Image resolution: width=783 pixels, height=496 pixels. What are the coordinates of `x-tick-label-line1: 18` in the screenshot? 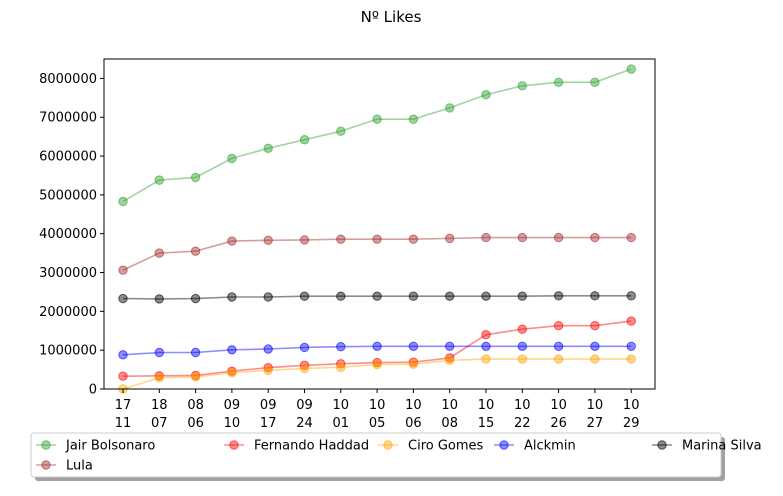 It's located at (159, 405).